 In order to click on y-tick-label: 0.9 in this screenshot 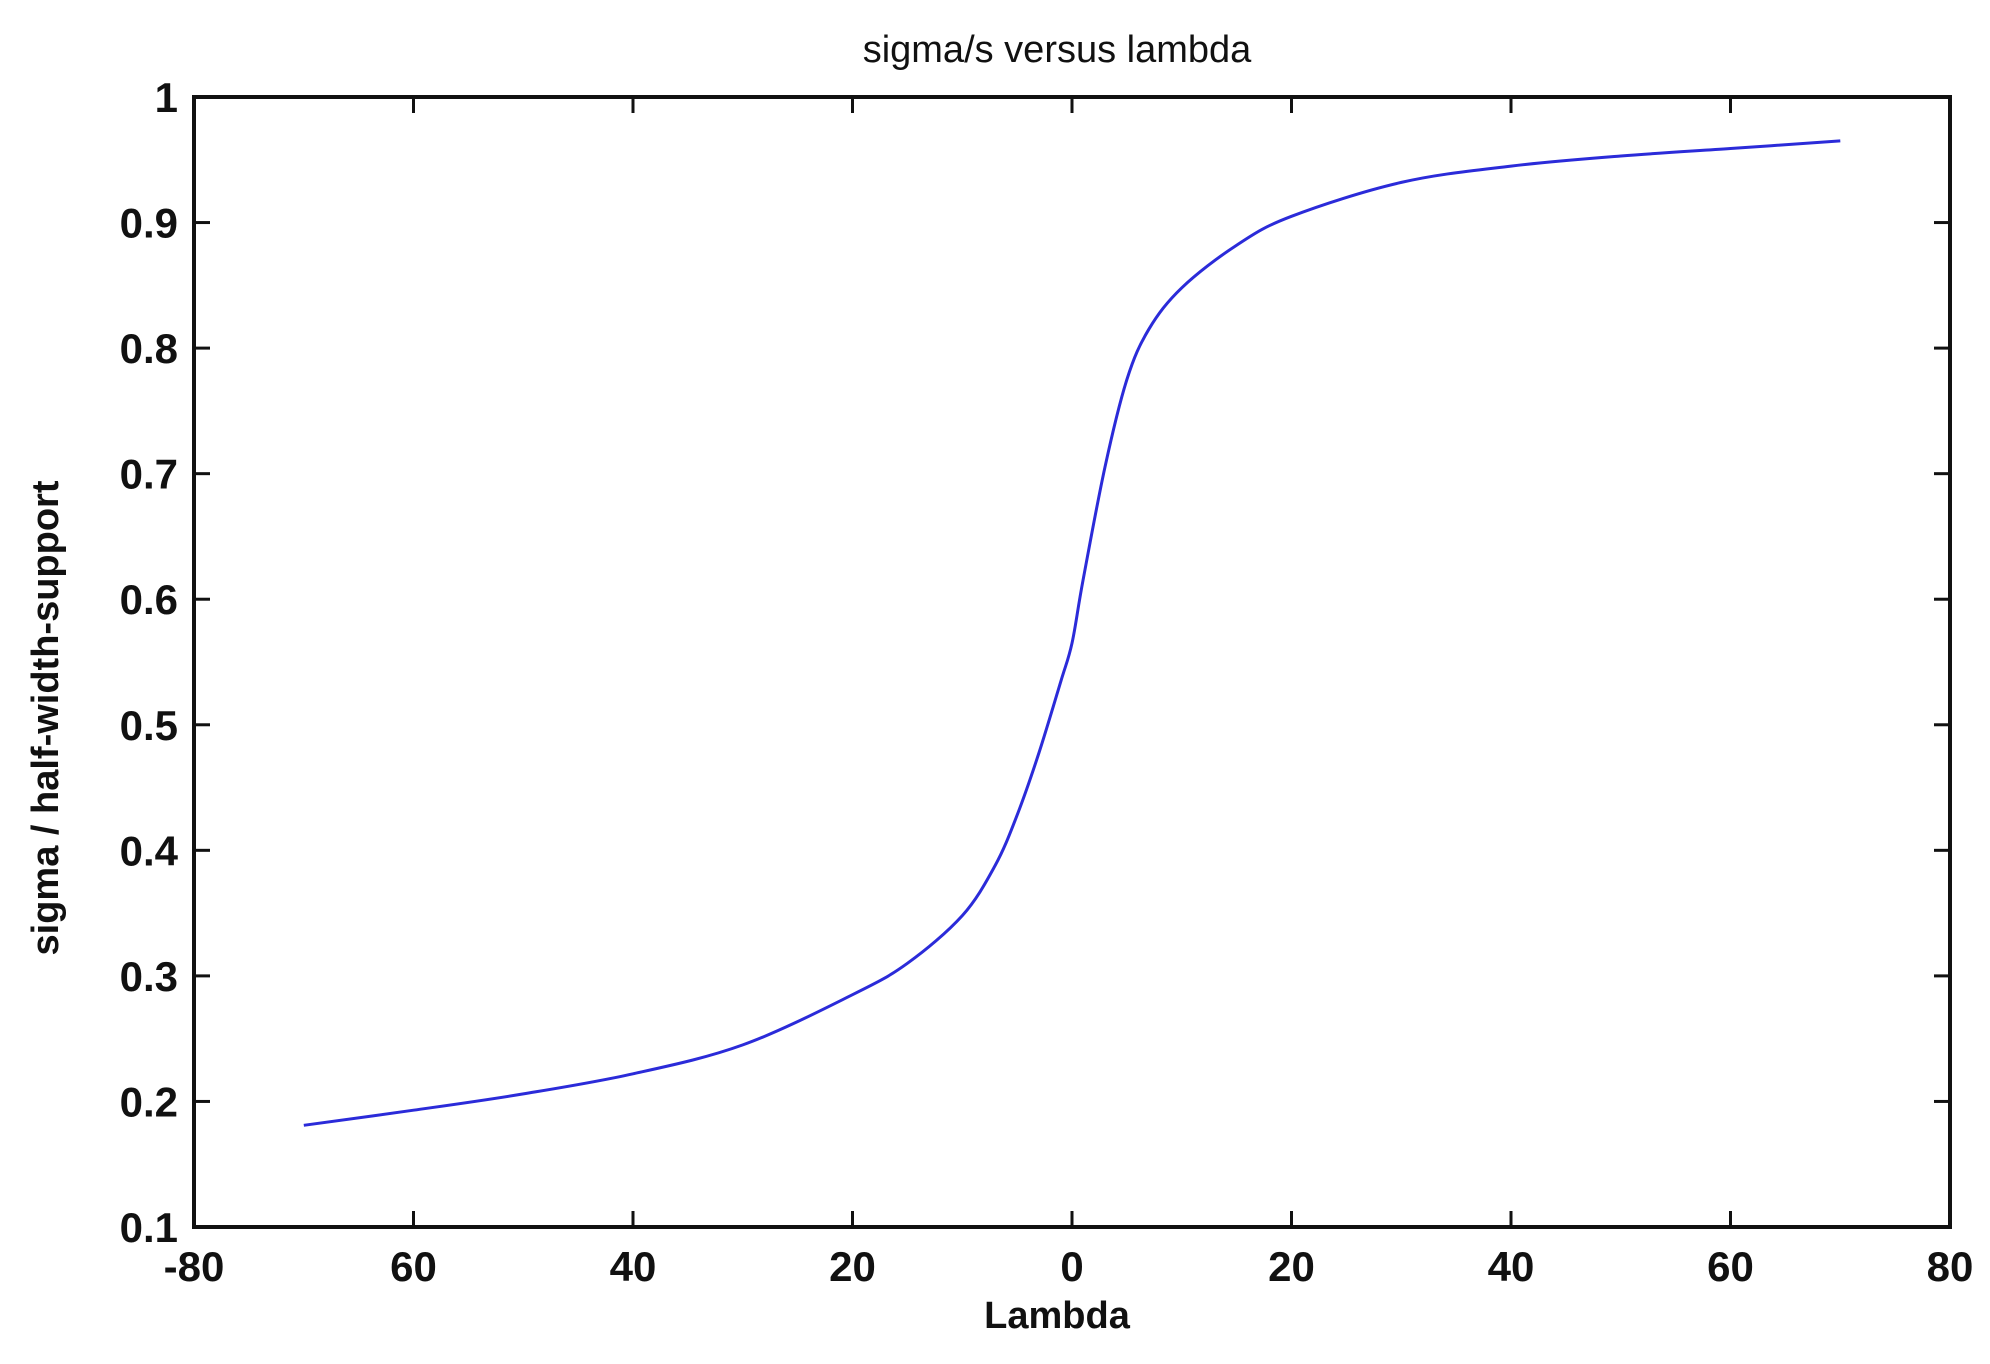, I will do `click(149, 223)`.